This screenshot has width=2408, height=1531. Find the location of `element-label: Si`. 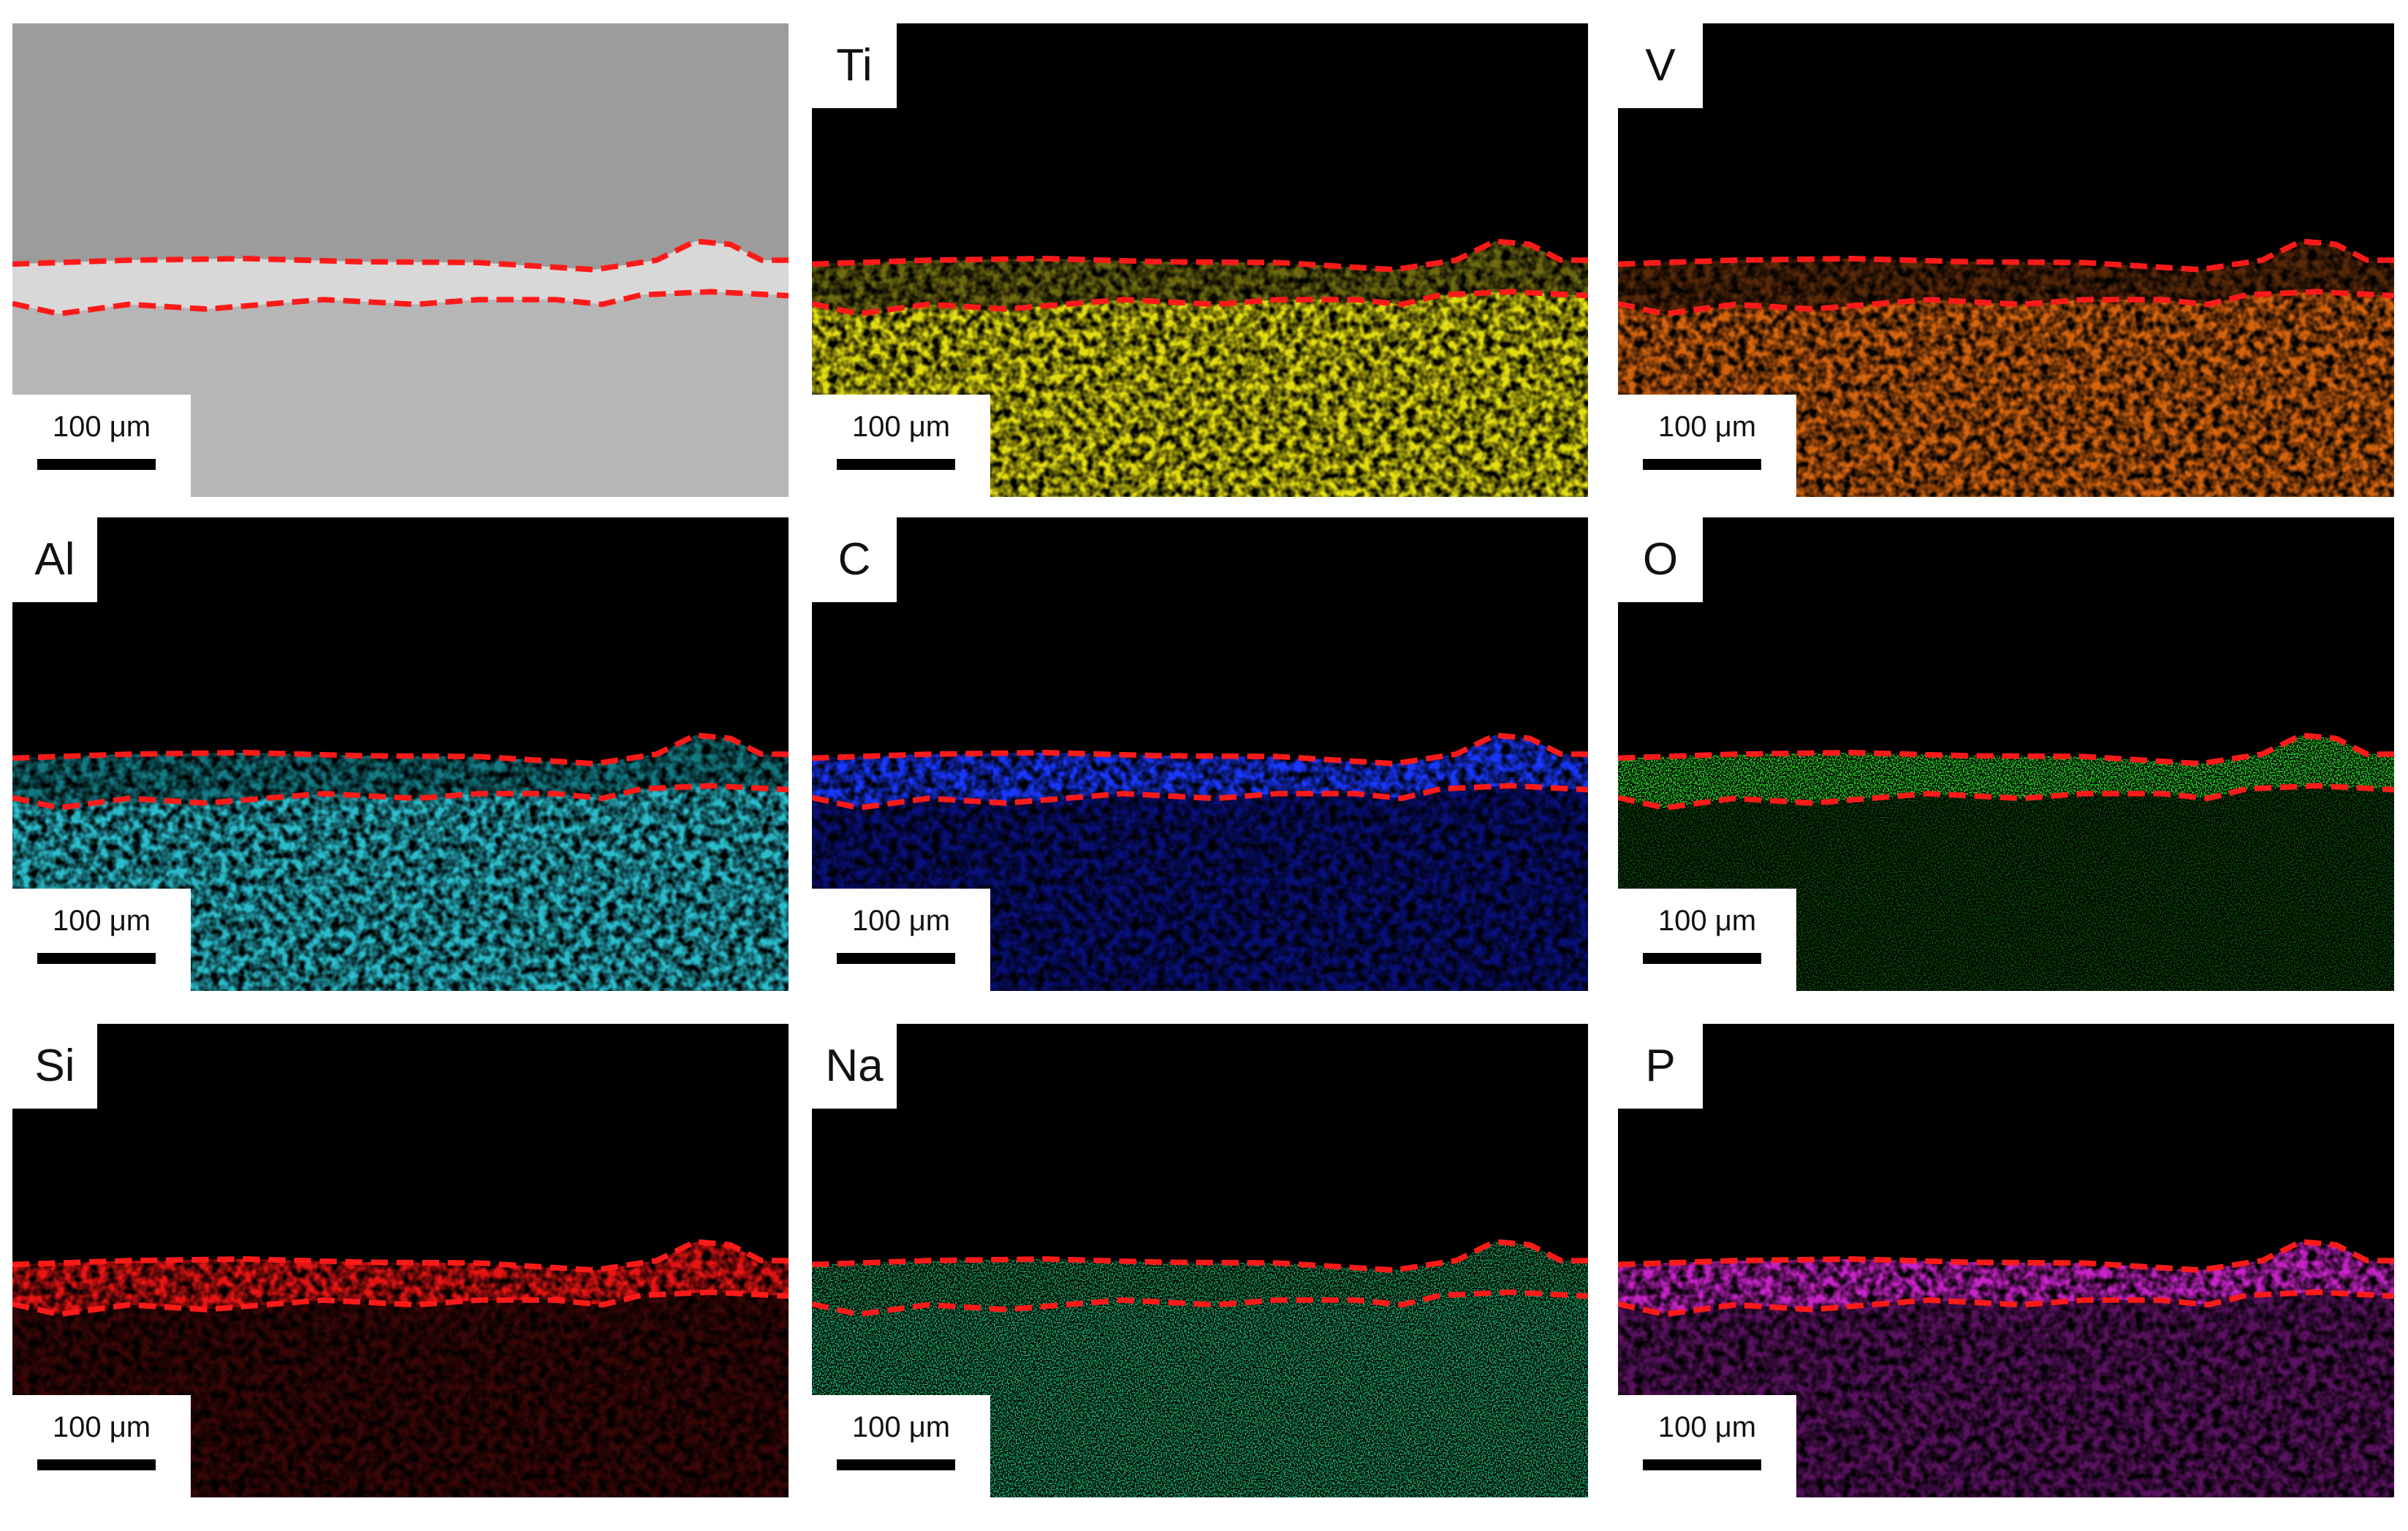

element-label: Si is located at coordinates (54, 1066).